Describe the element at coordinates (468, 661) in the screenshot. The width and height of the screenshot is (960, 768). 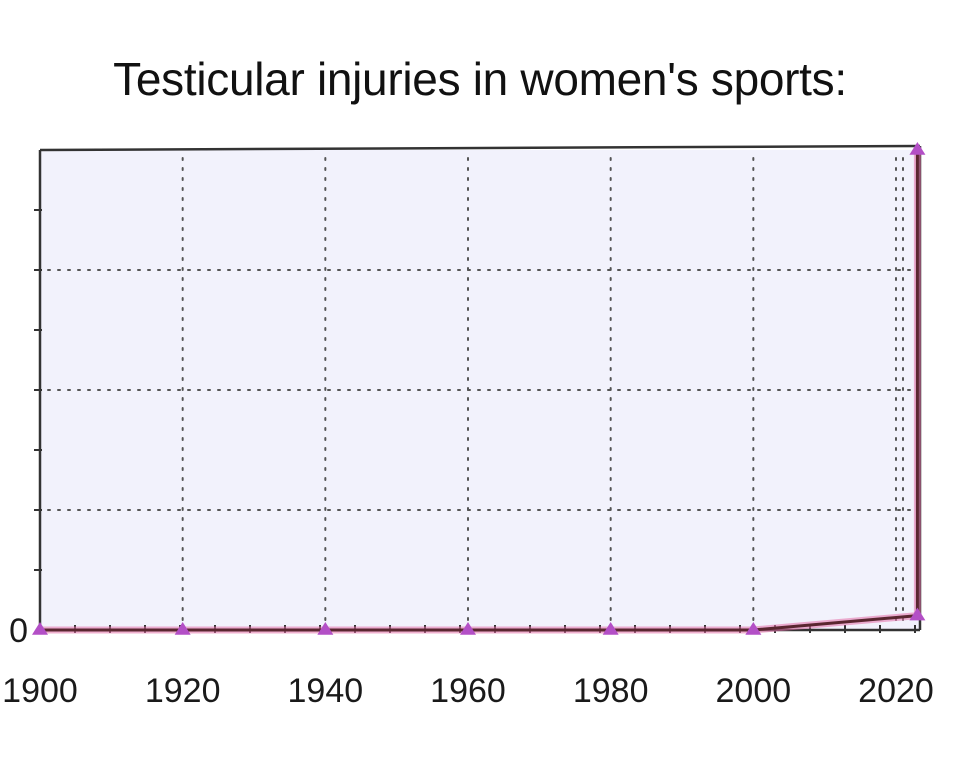
I see `tick-labels: 1900 1920 1940 1960 1980 2000 2020 0` at that location.